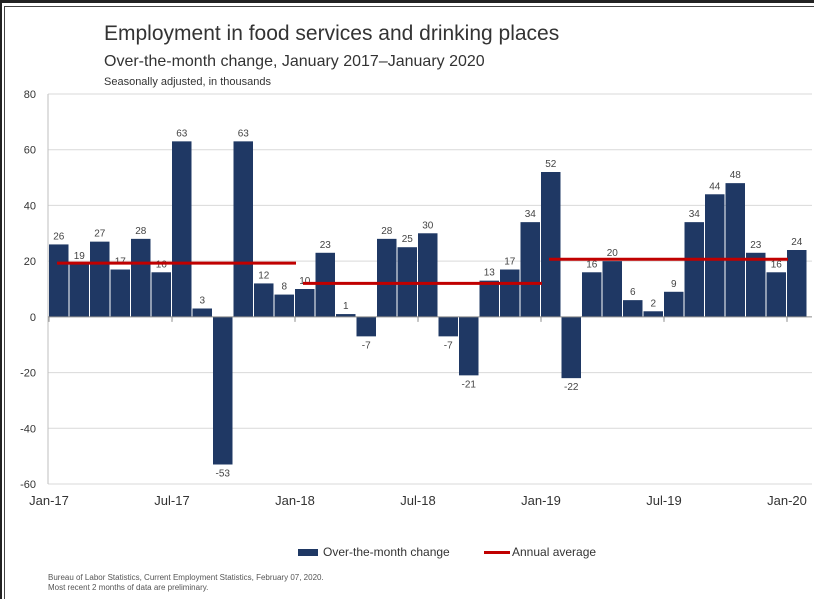 The image size is (814, 599). Describe the element at coordinates (30, 262) in the screenshot. I see `y-tick-label: 20` at that location.